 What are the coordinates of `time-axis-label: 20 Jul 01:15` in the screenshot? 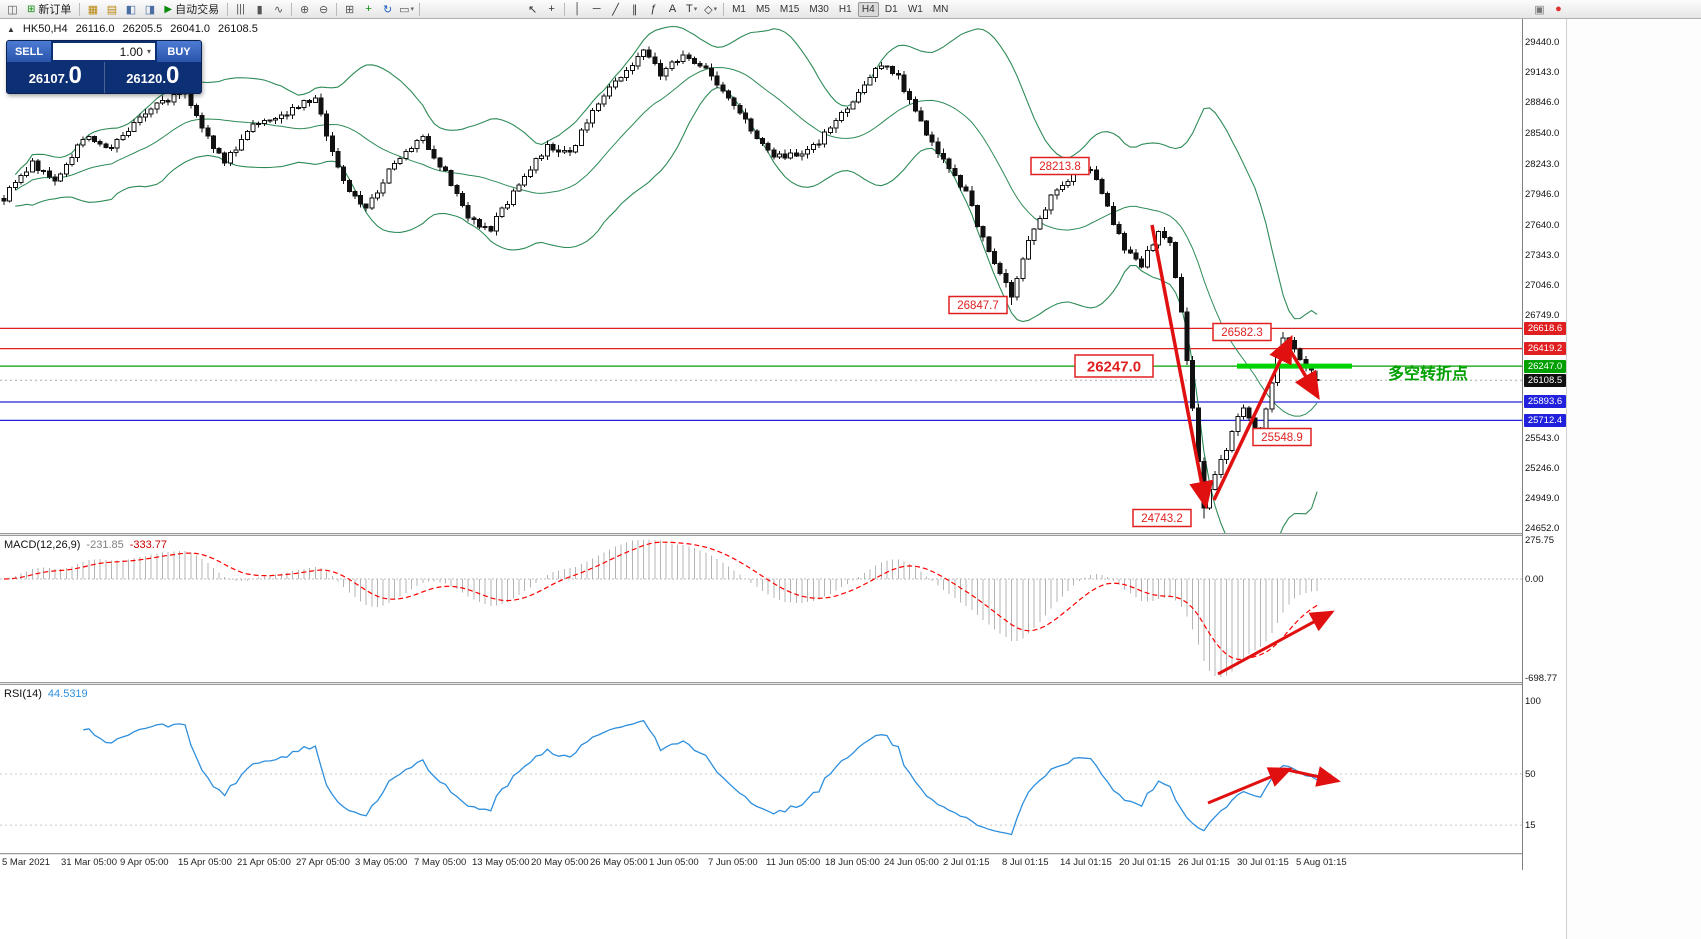 It's located at (1145, 862).